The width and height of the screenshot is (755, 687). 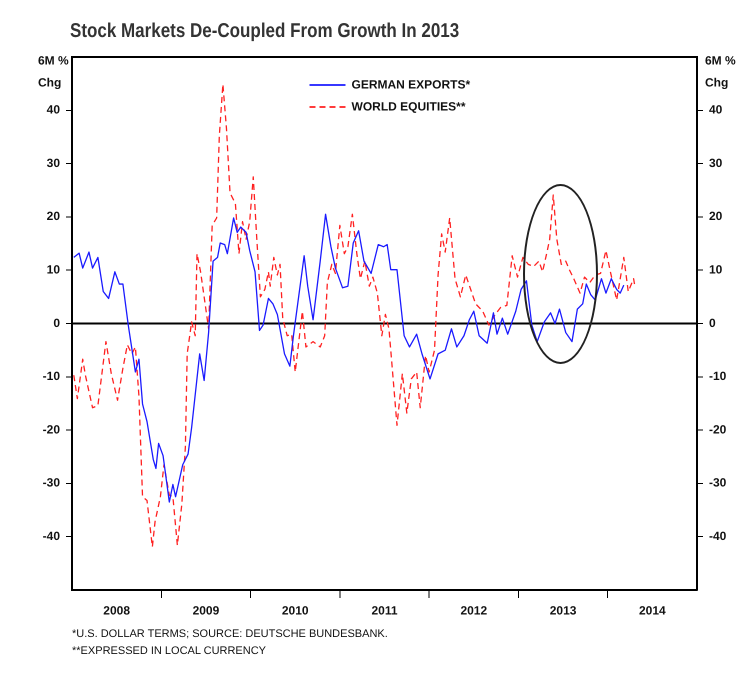 What do you see at coordinates (295, 611) in the screenshot?
I see `x-tick-label: 2010` at bounding box center [295, 611].